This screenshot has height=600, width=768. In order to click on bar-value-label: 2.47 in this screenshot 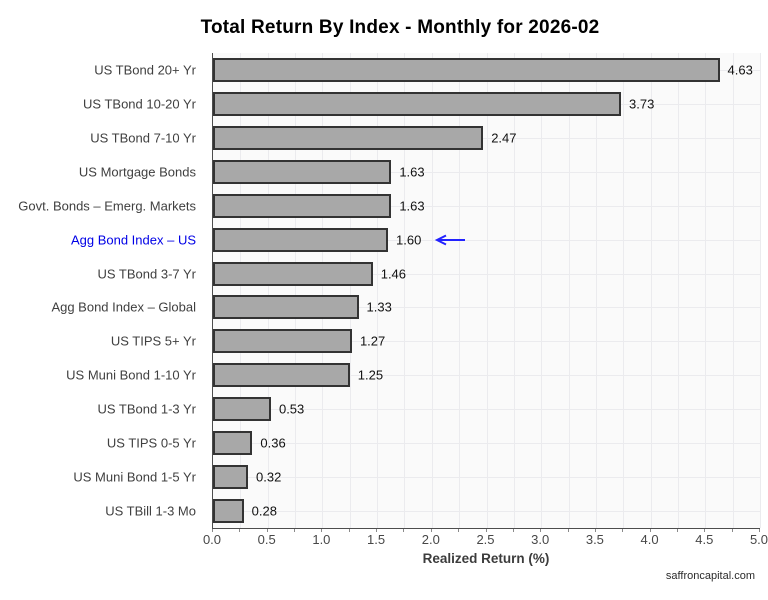, I will do `click(504, 138)`.